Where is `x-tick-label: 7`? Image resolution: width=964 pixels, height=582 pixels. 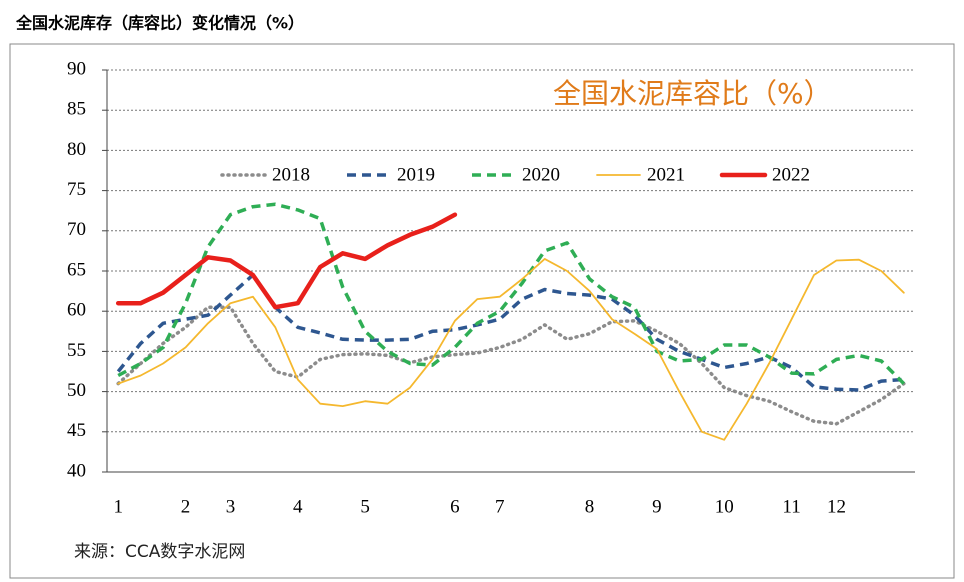
x-tick-label: 7 is located at coordinates (500, 506).